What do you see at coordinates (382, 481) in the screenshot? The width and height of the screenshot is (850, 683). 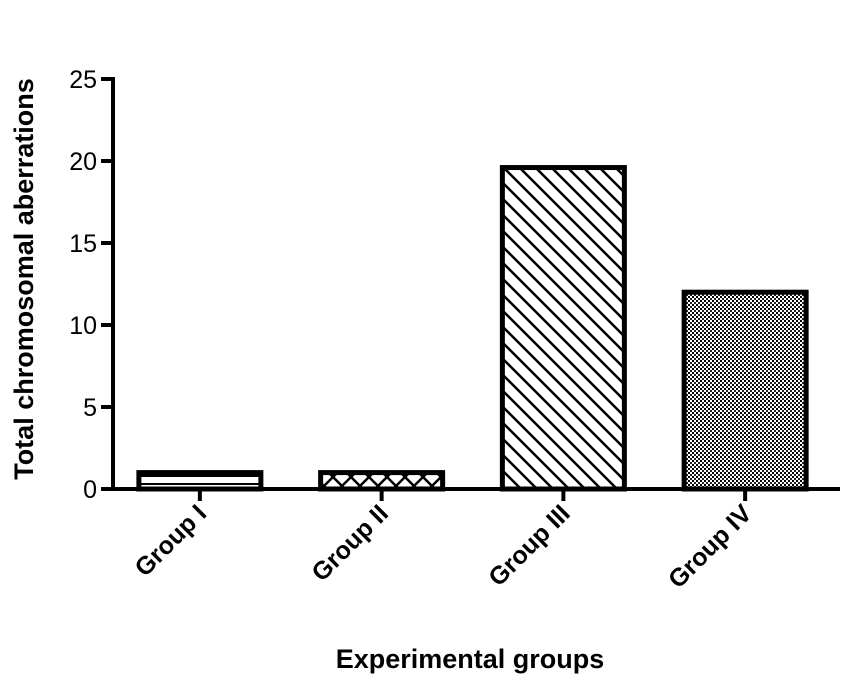 I see `bar-group-ii` at bounding box center [382, 481].